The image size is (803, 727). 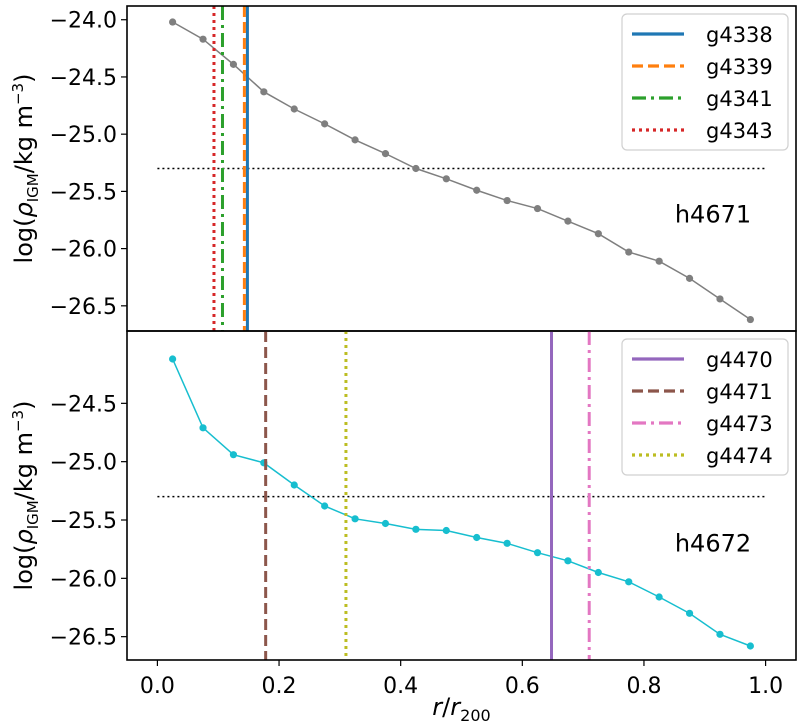 I want to click on legend-label: g4474, so click(x=739, y=456).